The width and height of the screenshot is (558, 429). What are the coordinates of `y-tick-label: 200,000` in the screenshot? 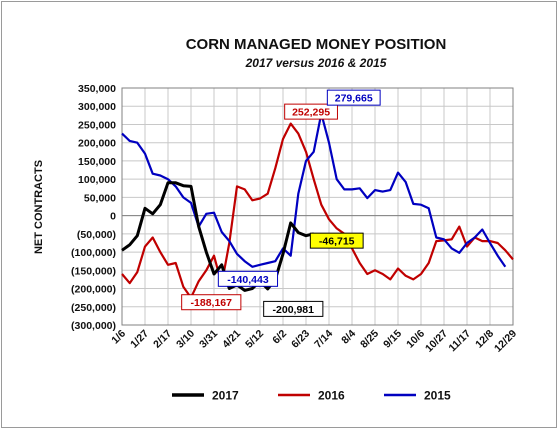 It's located at (97, 144).